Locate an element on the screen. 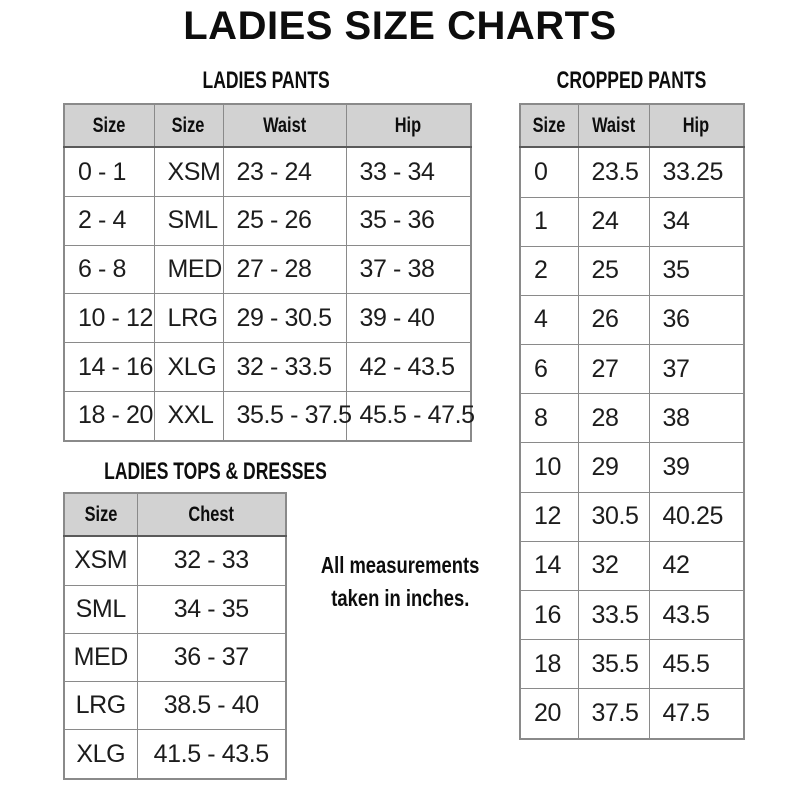 The image size is (800, 800). table-cell: 32 - 33.5 is located at coordinates (284, 367).